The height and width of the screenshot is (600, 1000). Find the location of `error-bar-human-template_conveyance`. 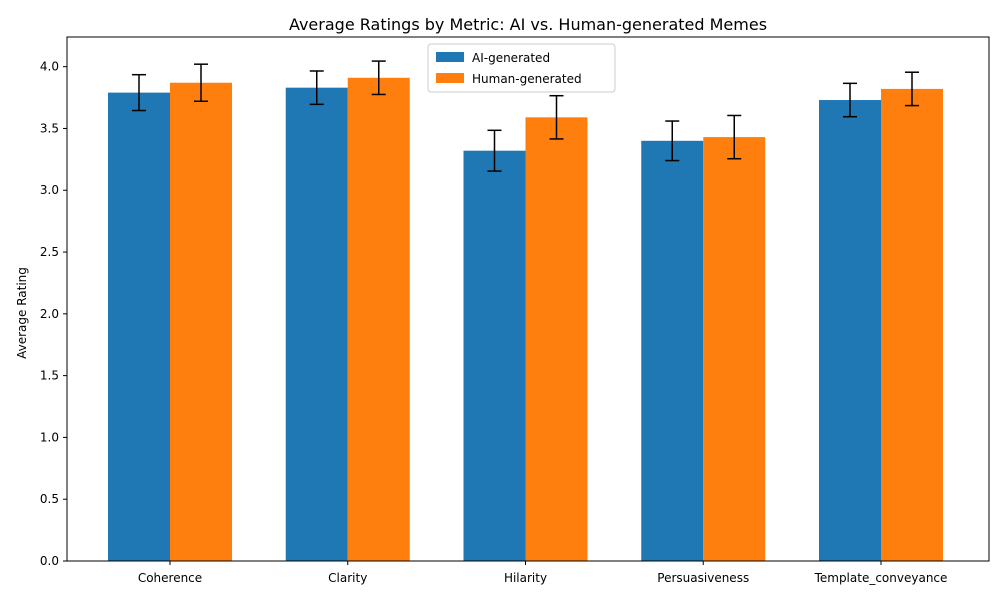

error-bar-human-template_conveyance is located at coordinates (912, 89).